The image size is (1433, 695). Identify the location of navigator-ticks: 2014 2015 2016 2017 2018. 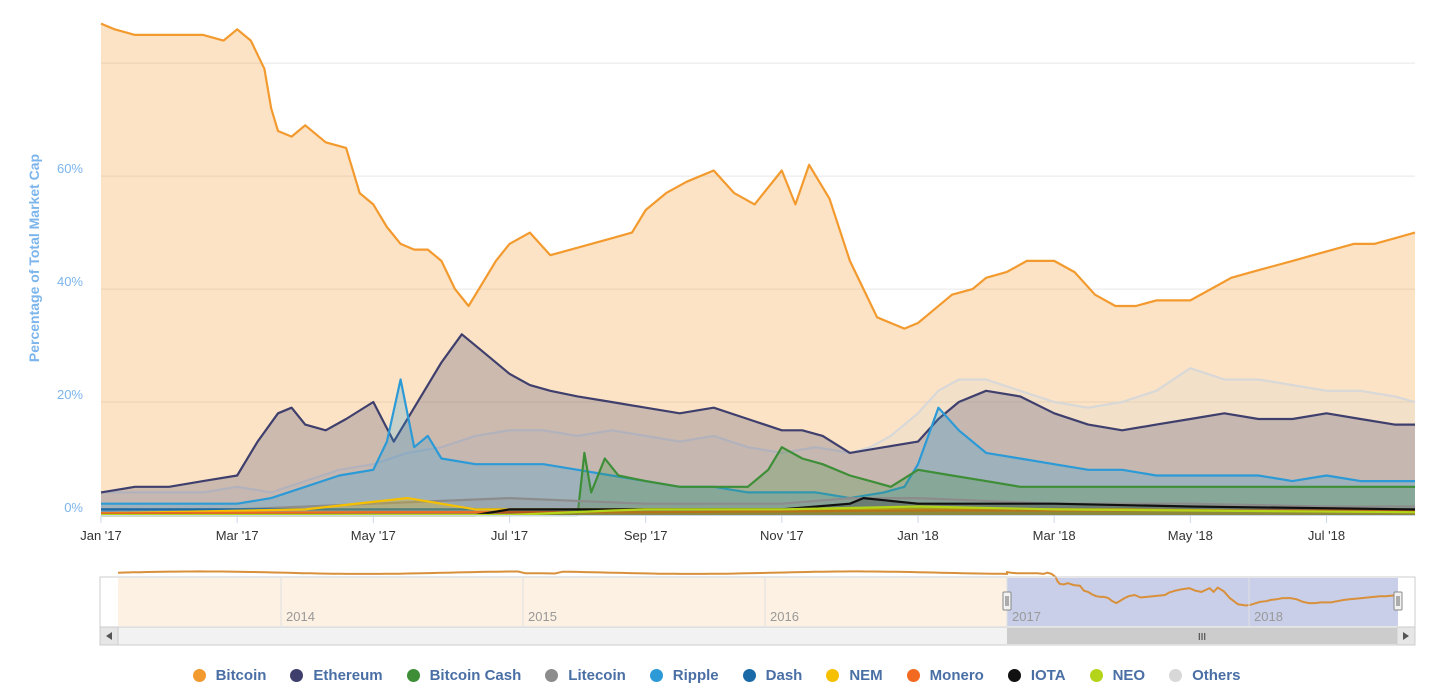
(781, 602).